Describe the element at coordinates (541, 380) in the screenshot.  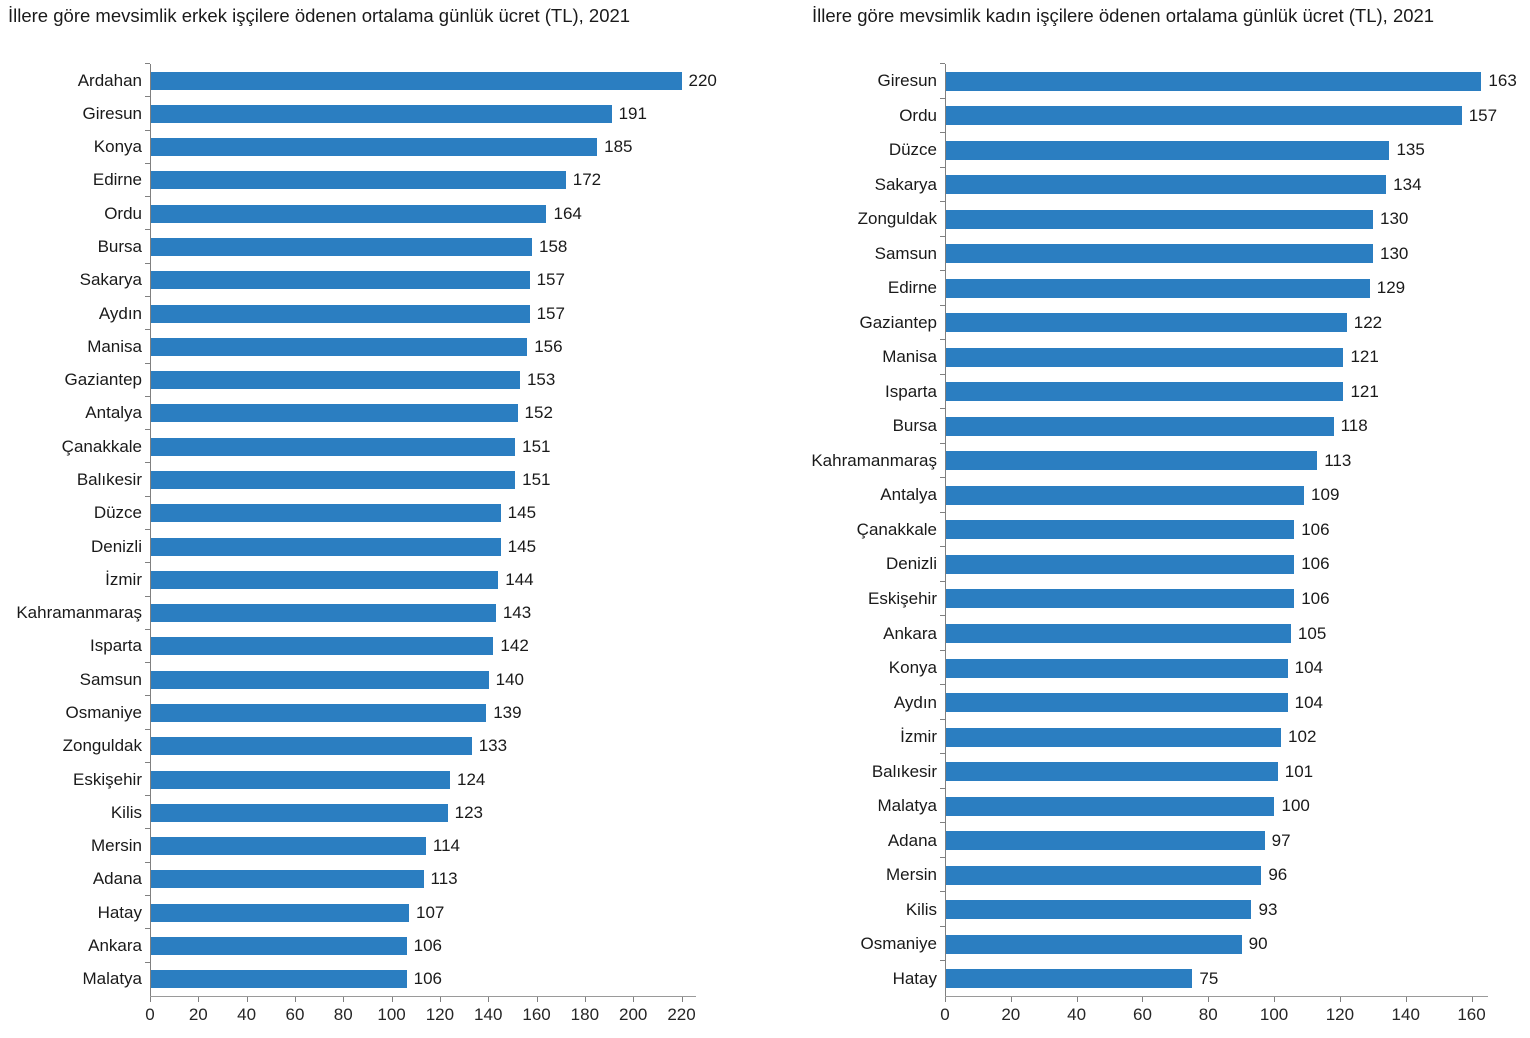
I see `value-label: 153` at that location.